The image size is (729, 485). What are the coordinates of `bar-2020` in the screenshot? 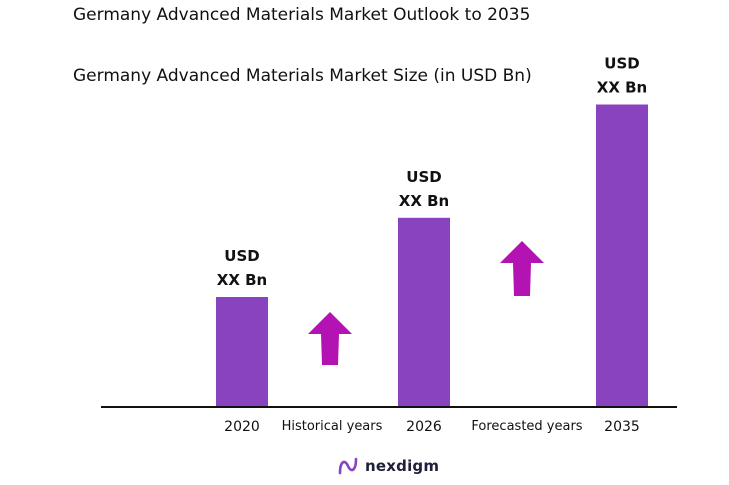 It's located at (242, 352).